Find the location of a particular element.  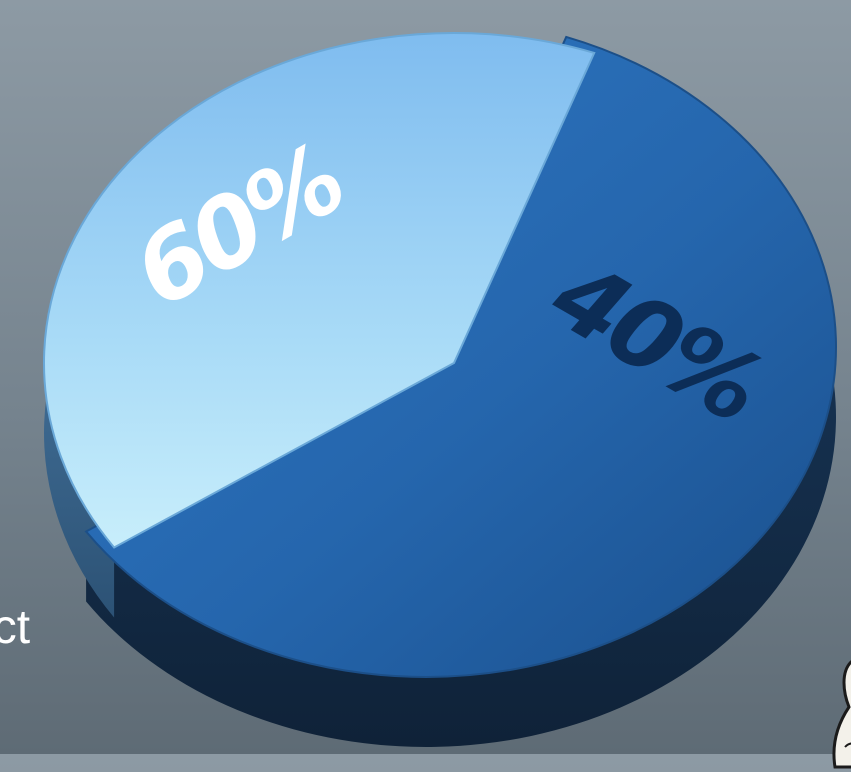

background-partial-text: ect is located at coordinates (15, 627).